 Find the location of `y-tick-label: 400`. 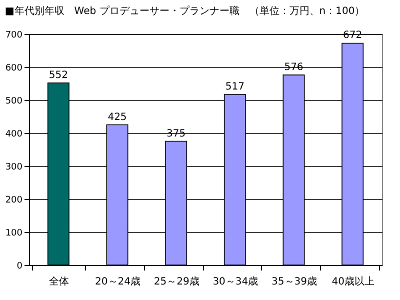

y-tick-label: 400 is located at coordinates (14, 135).